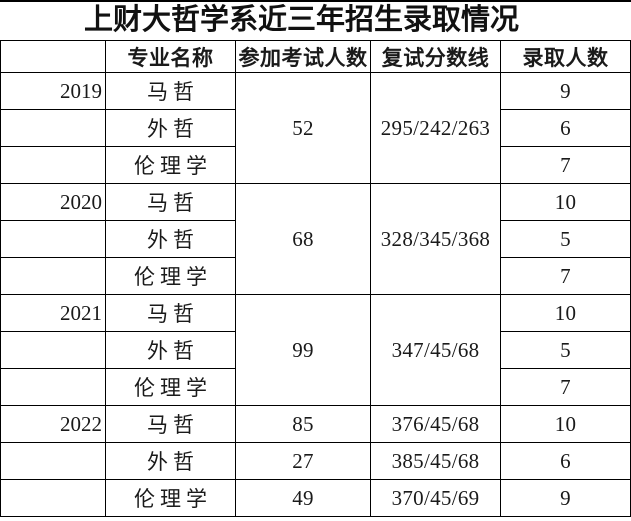  What do you see at coordinates (53, 313) in the screenshot?
I see `year-cell: 2021` at bounding box center [53, 313].